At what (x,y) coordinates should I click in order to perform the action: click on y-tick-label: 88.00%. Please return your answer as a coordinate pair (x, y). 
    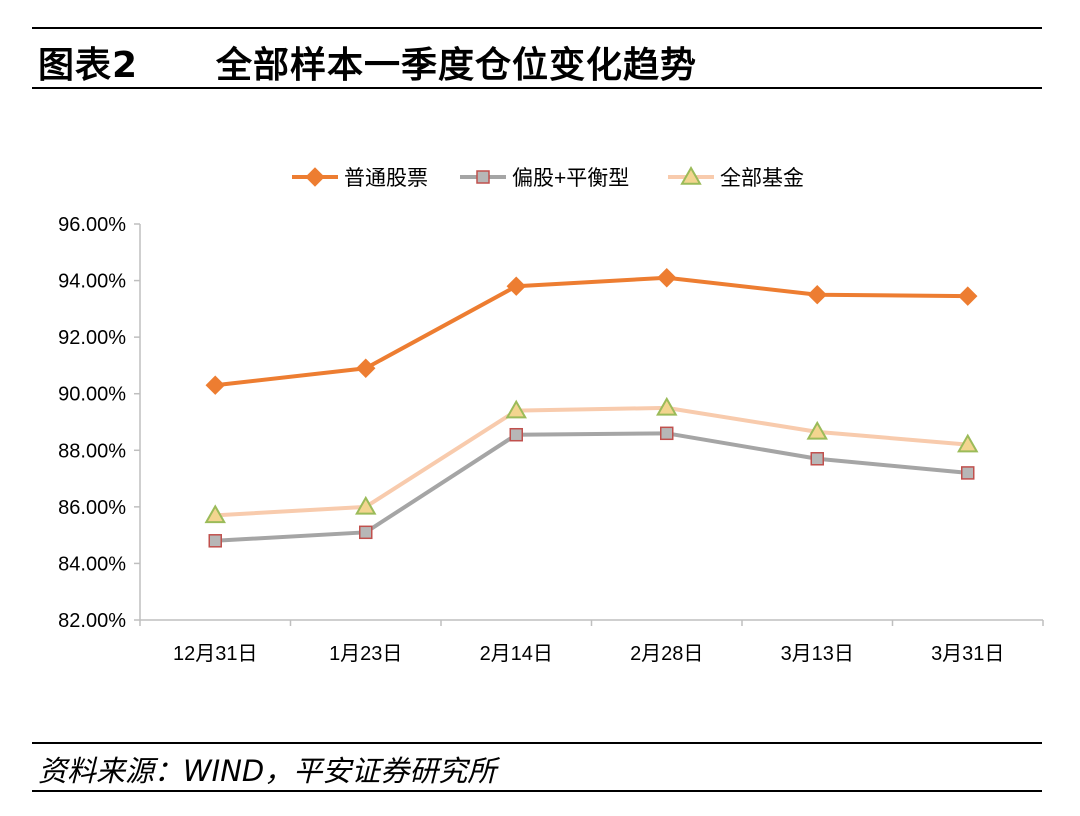
    Looking at the image, I should click on (92, 451).